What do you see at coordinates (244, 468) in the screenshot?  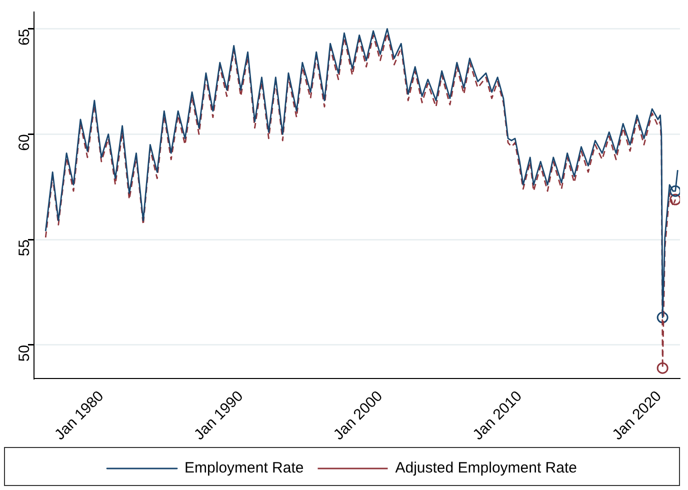 I see `legend-label: Employment Rate` at bounding box center [244, 468].